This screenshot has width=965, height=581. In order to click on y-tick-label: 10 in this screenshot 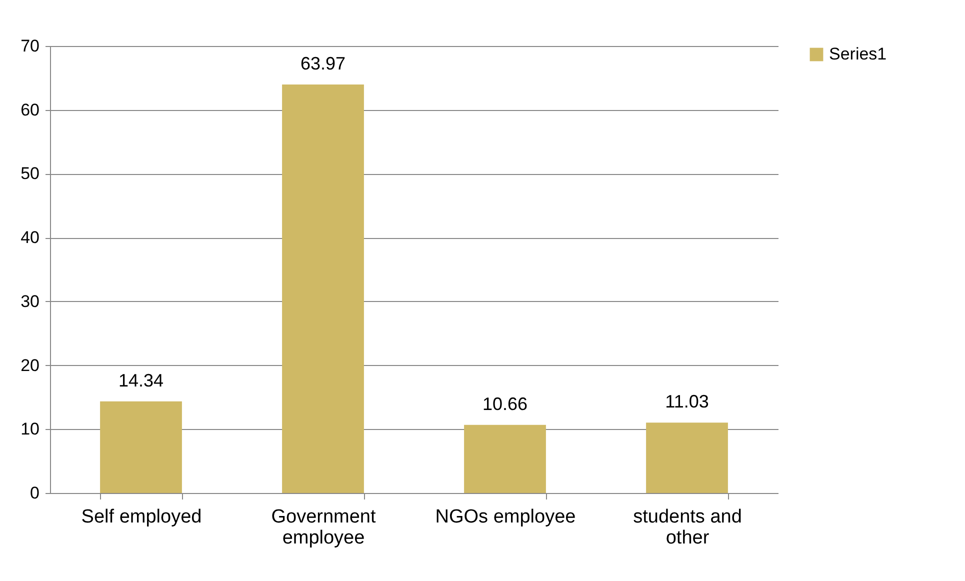, I will do `click(30, 429)`.